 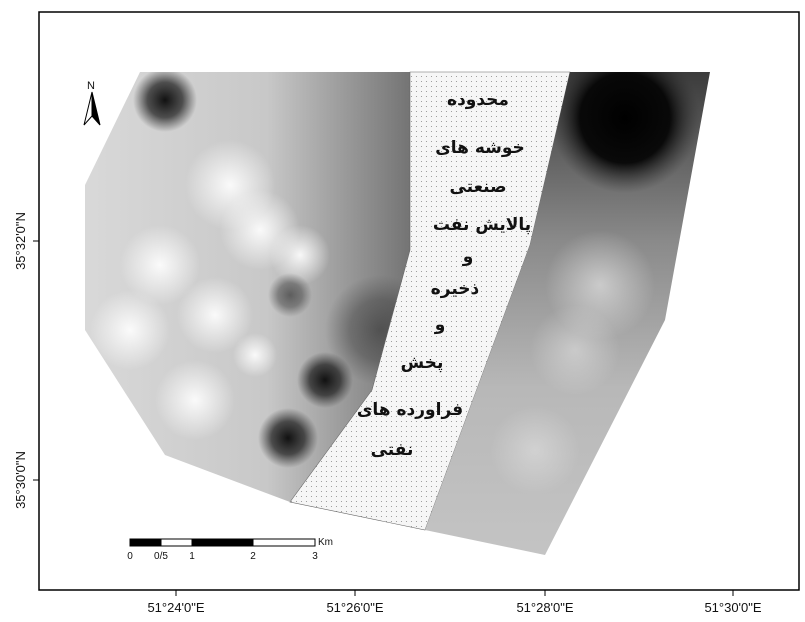 I want to click on zone-label-line: نفتی, so click(x=392, y=450).